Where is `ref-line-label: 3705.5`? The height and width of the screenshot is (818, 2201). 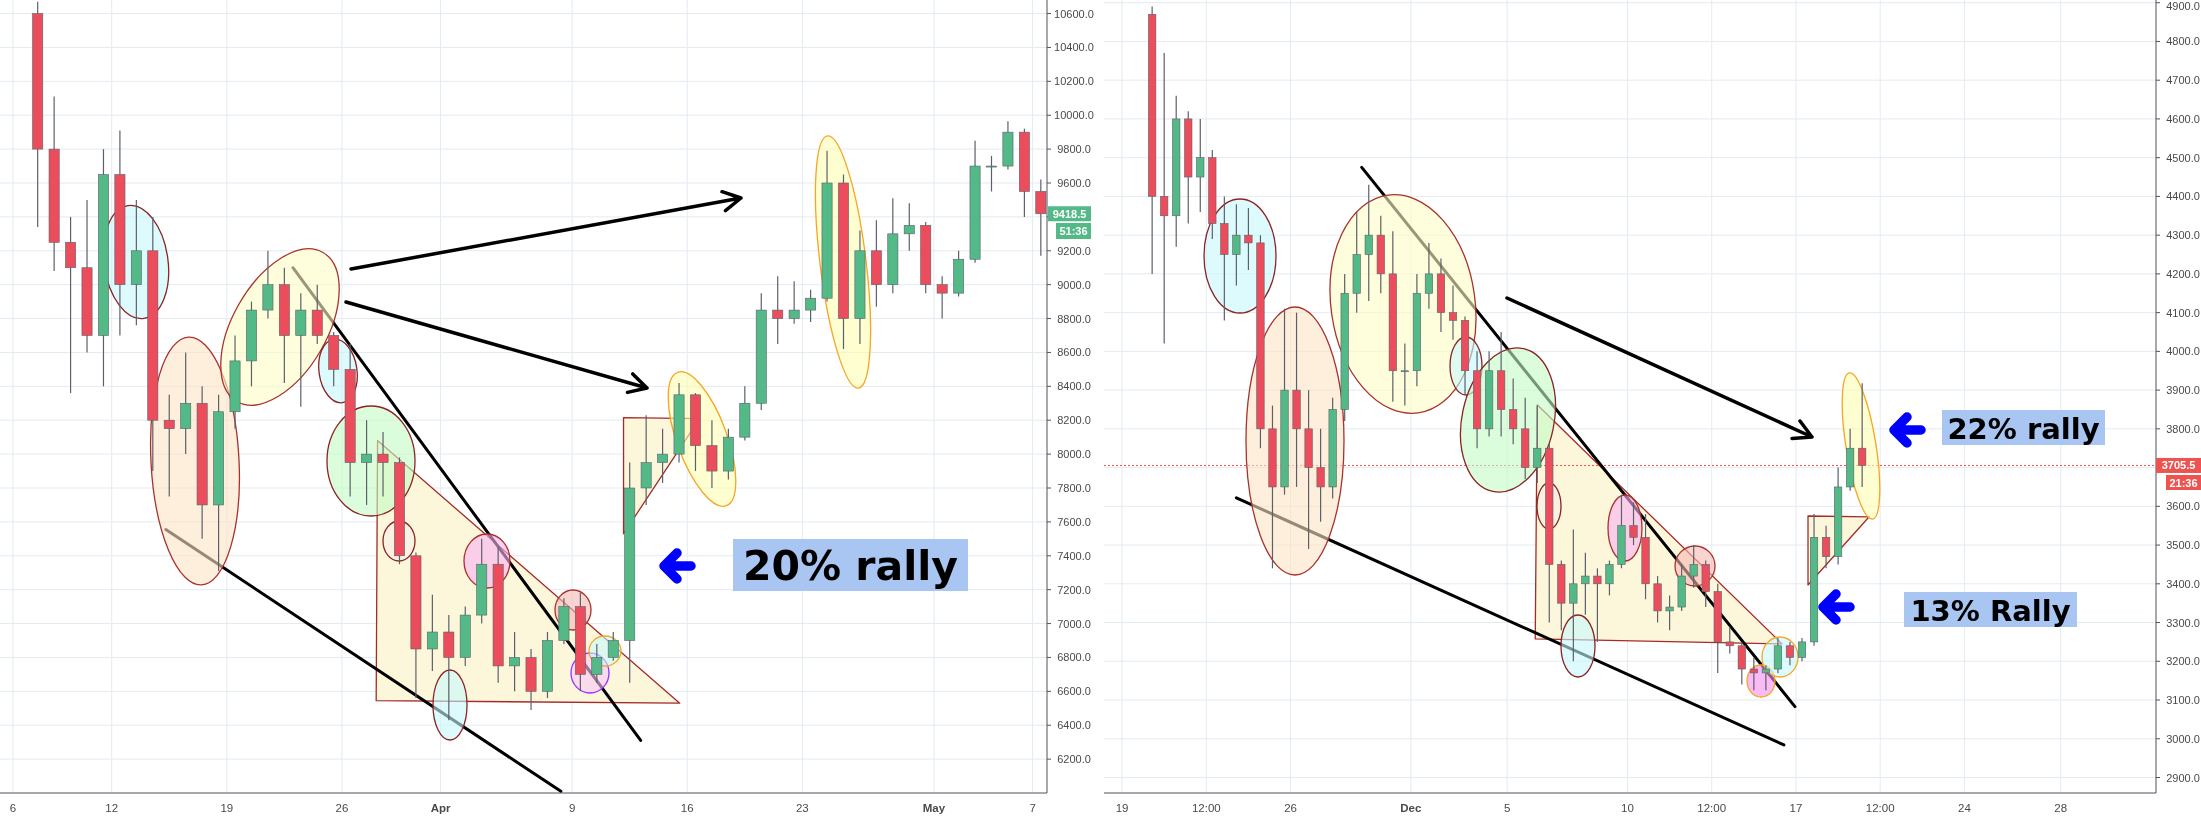
ref-line-label: 3705.5 is located at coordinates (2178, 465).